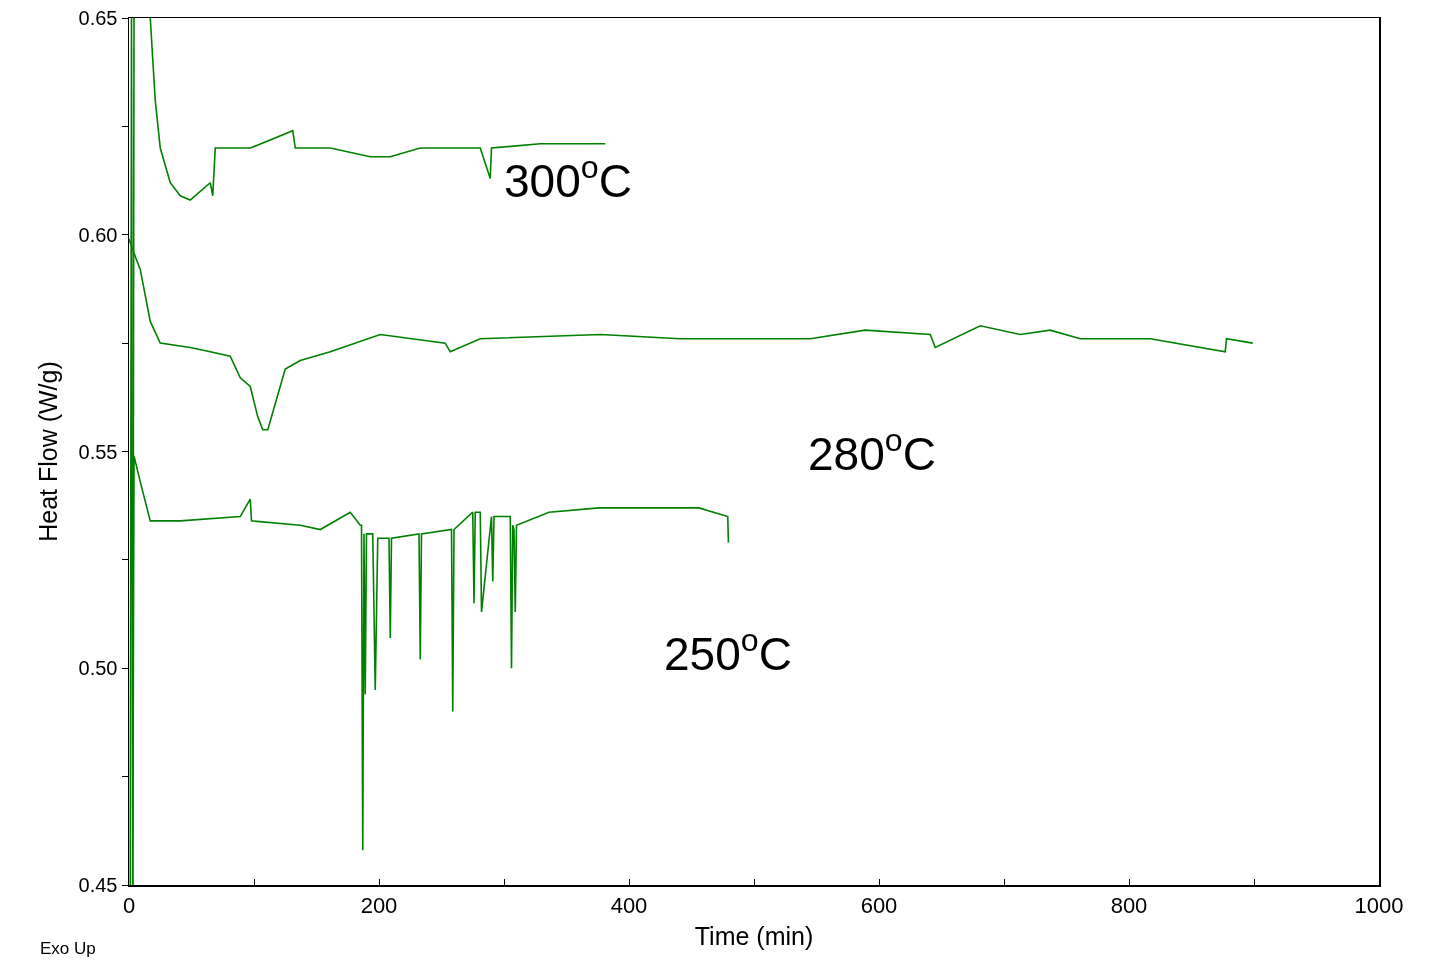  I want to click on y-axis-title: Heat Flow (W/g), so click(47, 451).